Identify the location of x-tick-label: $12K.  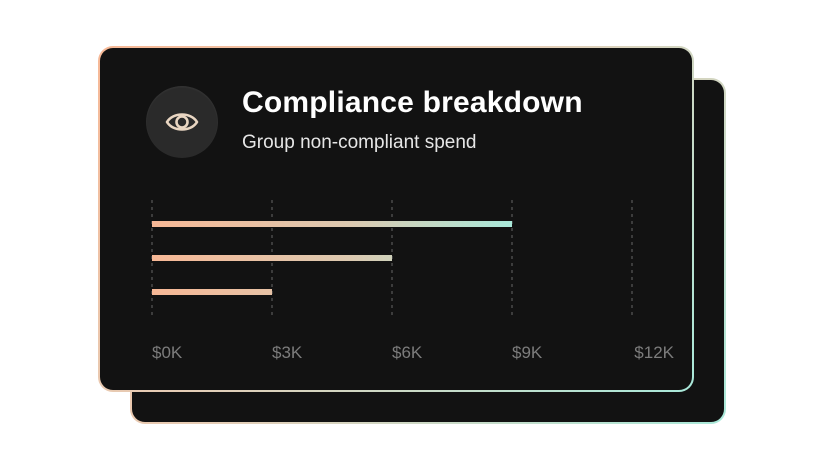
(654, 352).